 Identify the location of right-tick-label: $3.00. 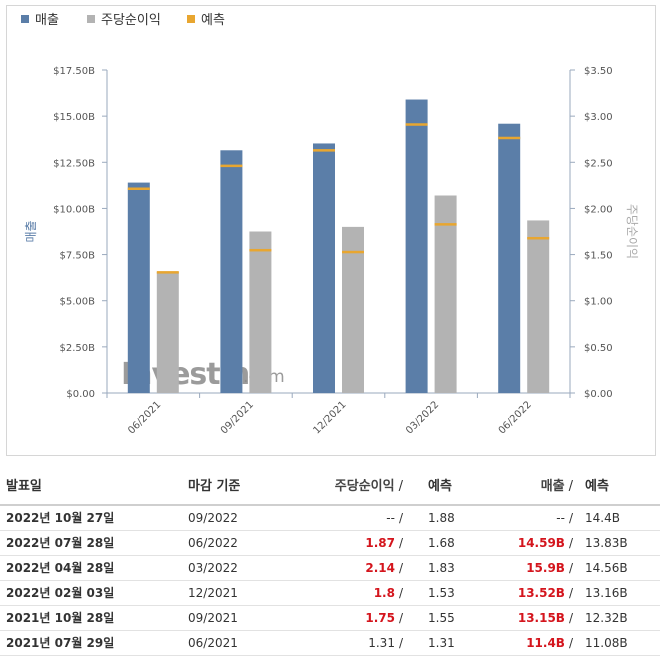
(598, 117).